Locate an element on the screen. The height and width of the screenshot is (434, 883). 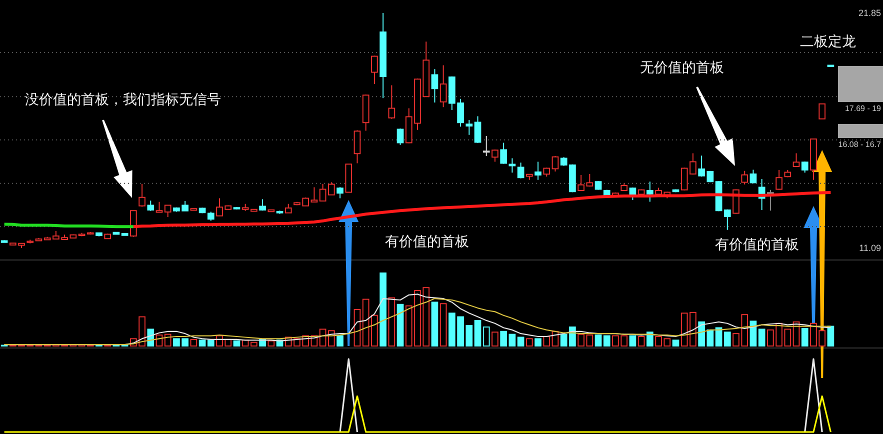
y-tick-label: 21.85 is located at coordinates (869, 13).